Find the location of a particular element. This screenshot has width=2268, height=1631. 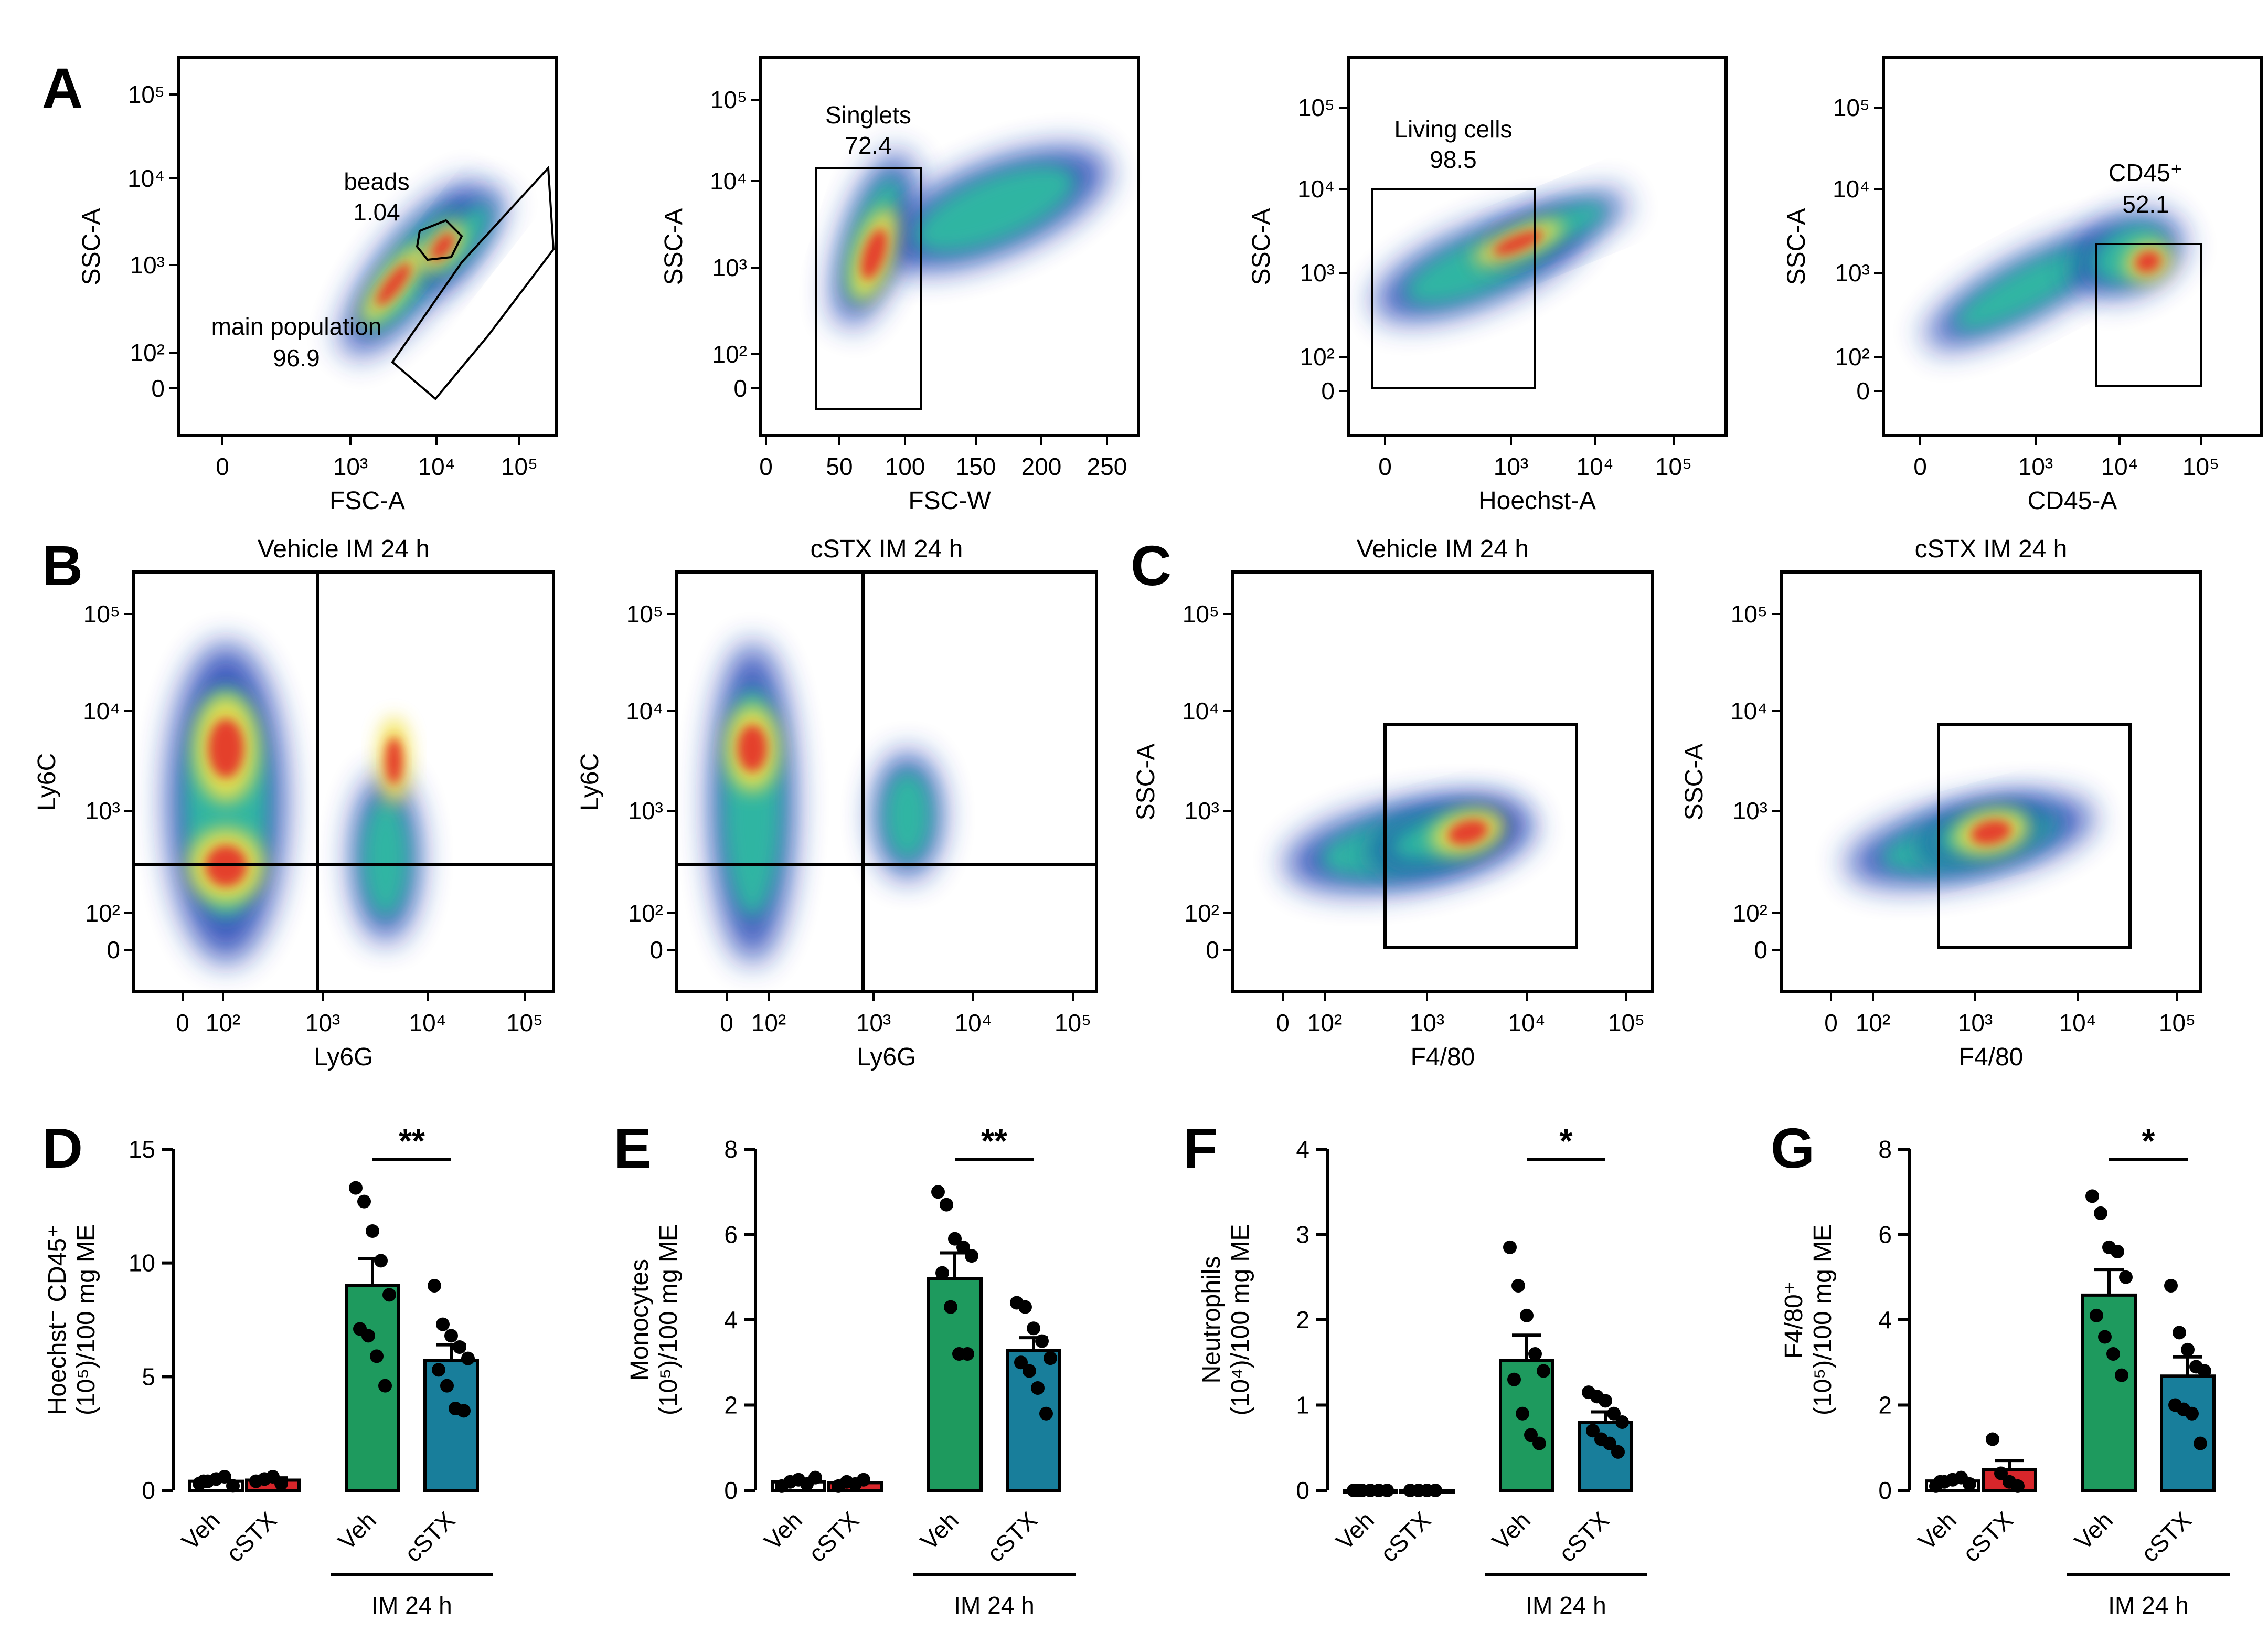

y-axis-label-line1: F4/80⁺ is located at coordinates (1794, 1320).